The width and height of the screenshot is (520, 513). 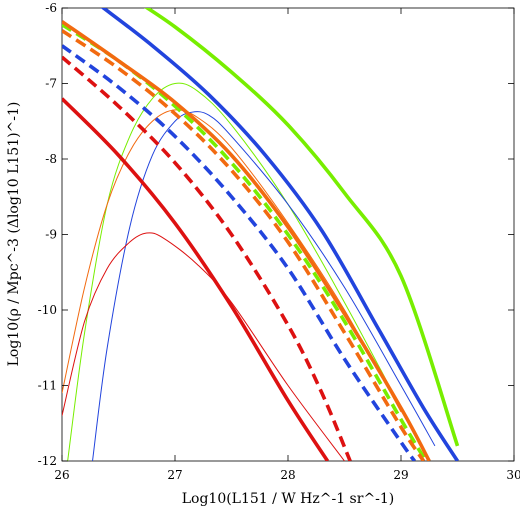 I want to click on y-tick-label: -9, so click(x=51, y=235).